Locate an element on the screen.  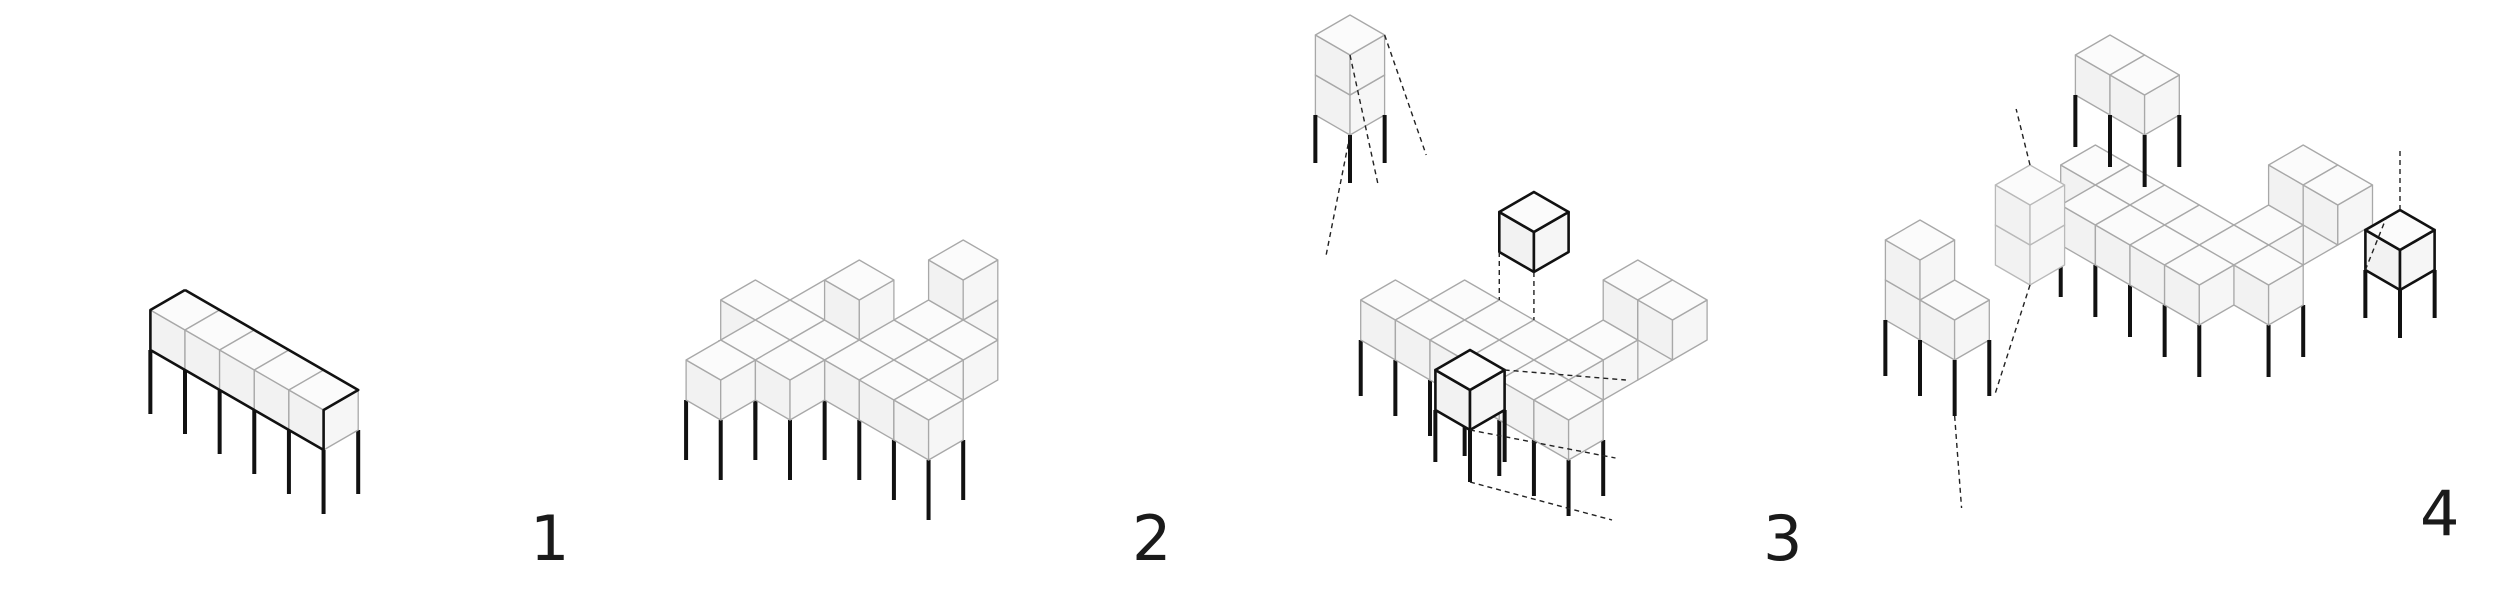
stage-label-2: 2 is located at coordinates (1151, 538).